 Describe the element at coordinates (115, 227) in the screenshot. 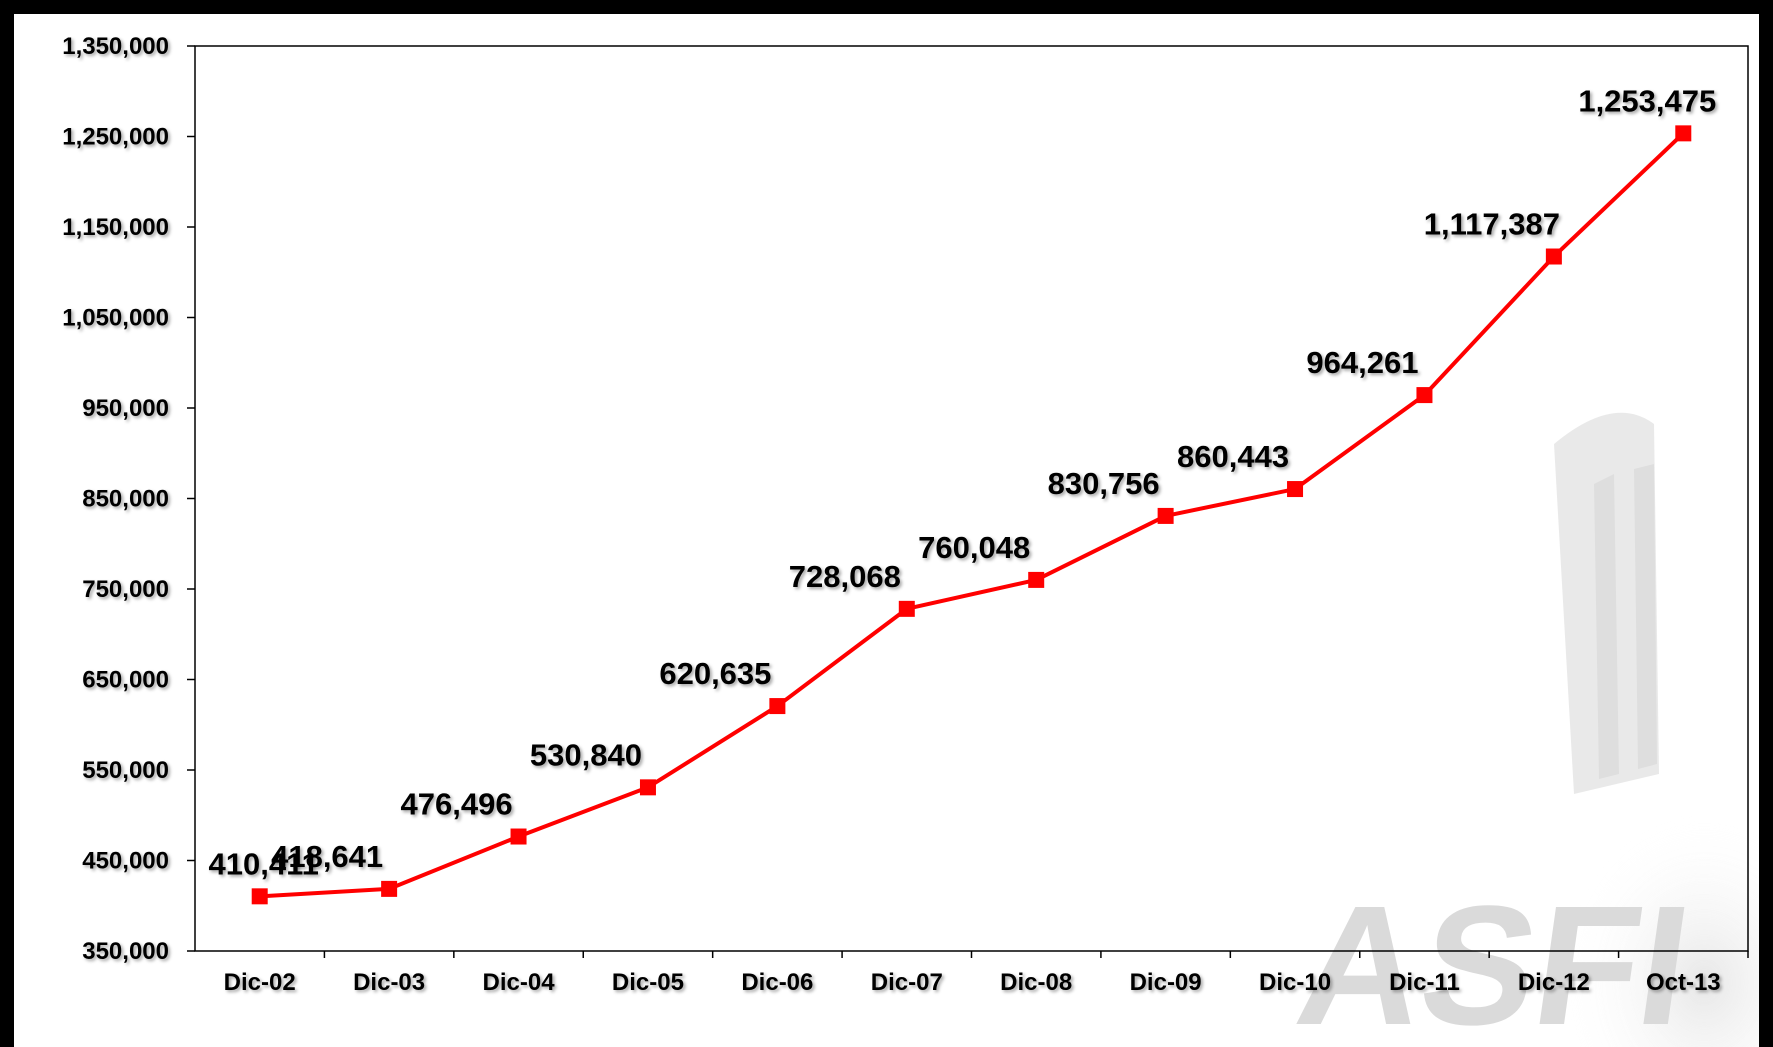

I see `y-tick-label: 1,150,000` at that location.